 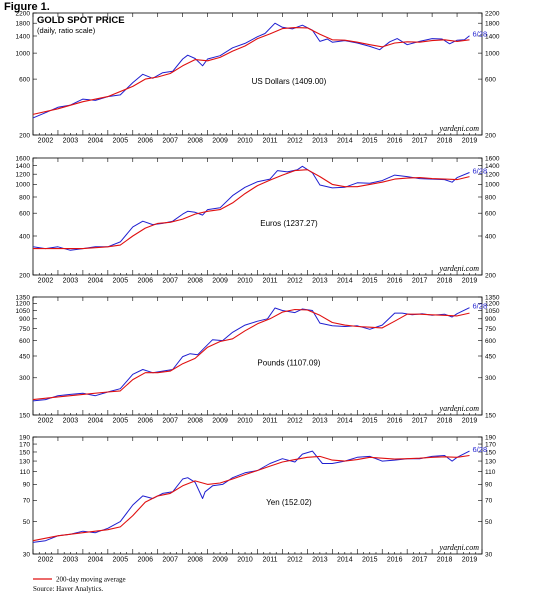 What do you see at coordinates (24, 444) in the screenshot?
I see `y-tick-label-left: 170` at bounding box center [24, 444].